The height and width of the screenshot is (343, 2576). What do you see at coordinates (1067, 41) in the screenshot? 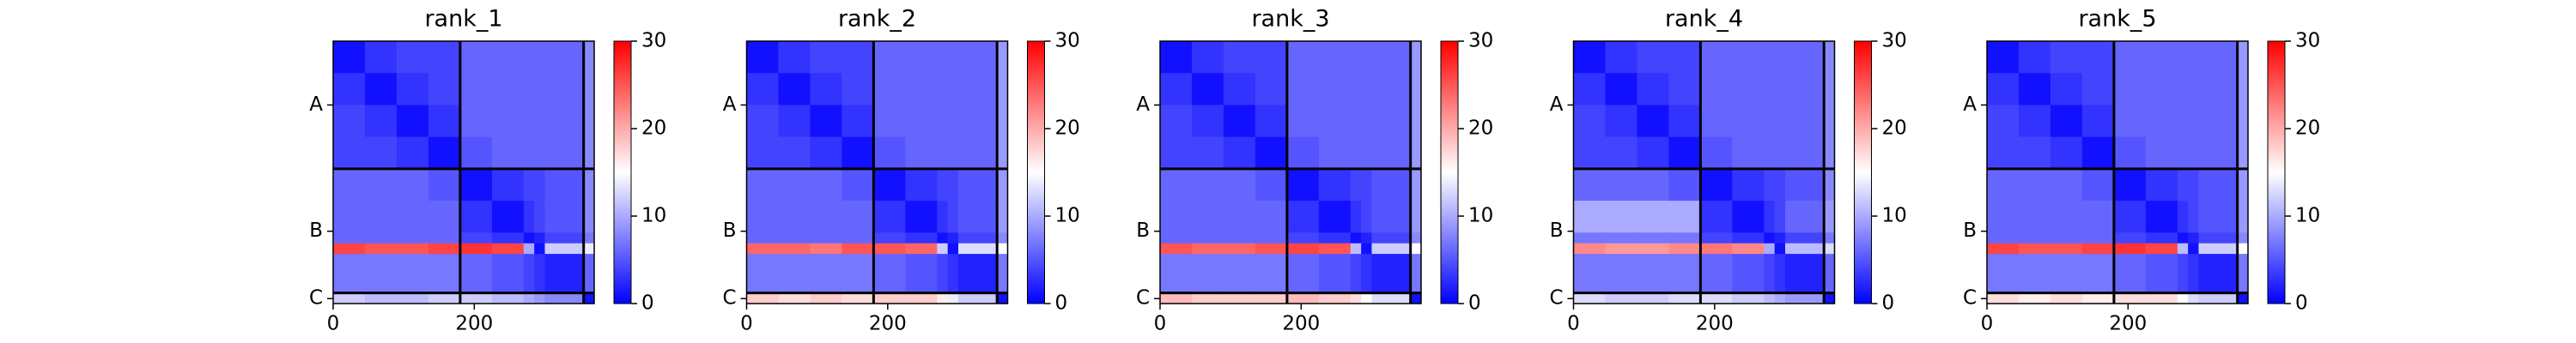
I see `colorbar-tick-label: 30` at bounding box center [1067, 41].